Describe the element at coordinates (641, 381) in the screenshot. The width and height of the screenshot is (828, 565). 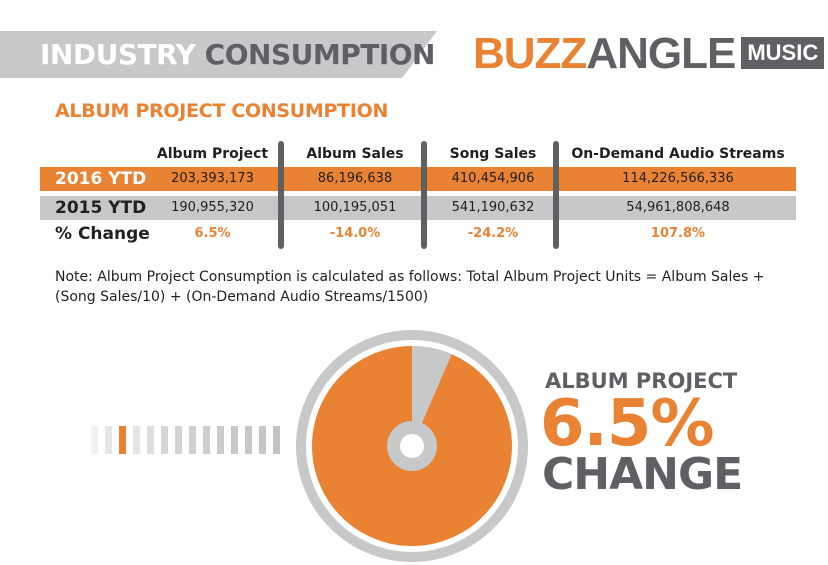
I see `highlight-label: ALBUM PROJECT` at that location.